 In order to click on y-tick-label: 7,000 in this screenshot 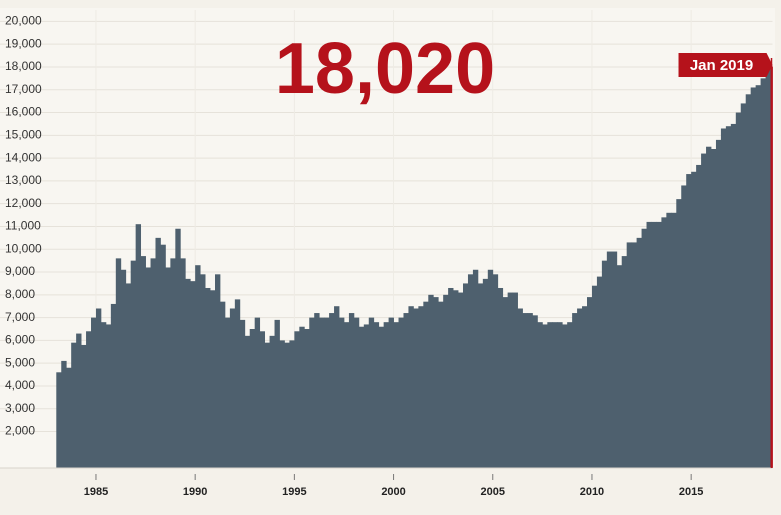, I will do `click(20, 317)`.